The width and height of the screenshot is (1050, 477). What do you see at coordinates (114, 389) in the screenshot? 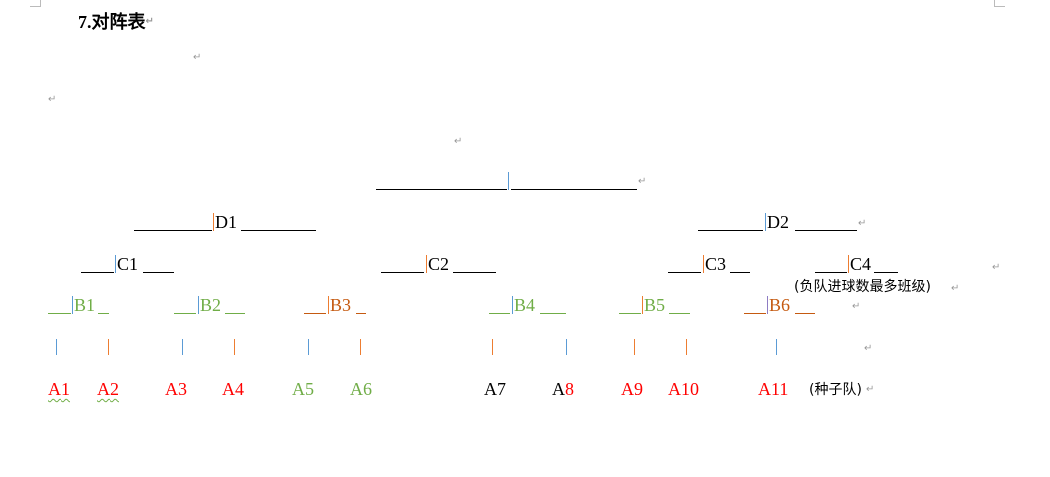
I see `bracket-label: 2` at bounding box center [114, 389].